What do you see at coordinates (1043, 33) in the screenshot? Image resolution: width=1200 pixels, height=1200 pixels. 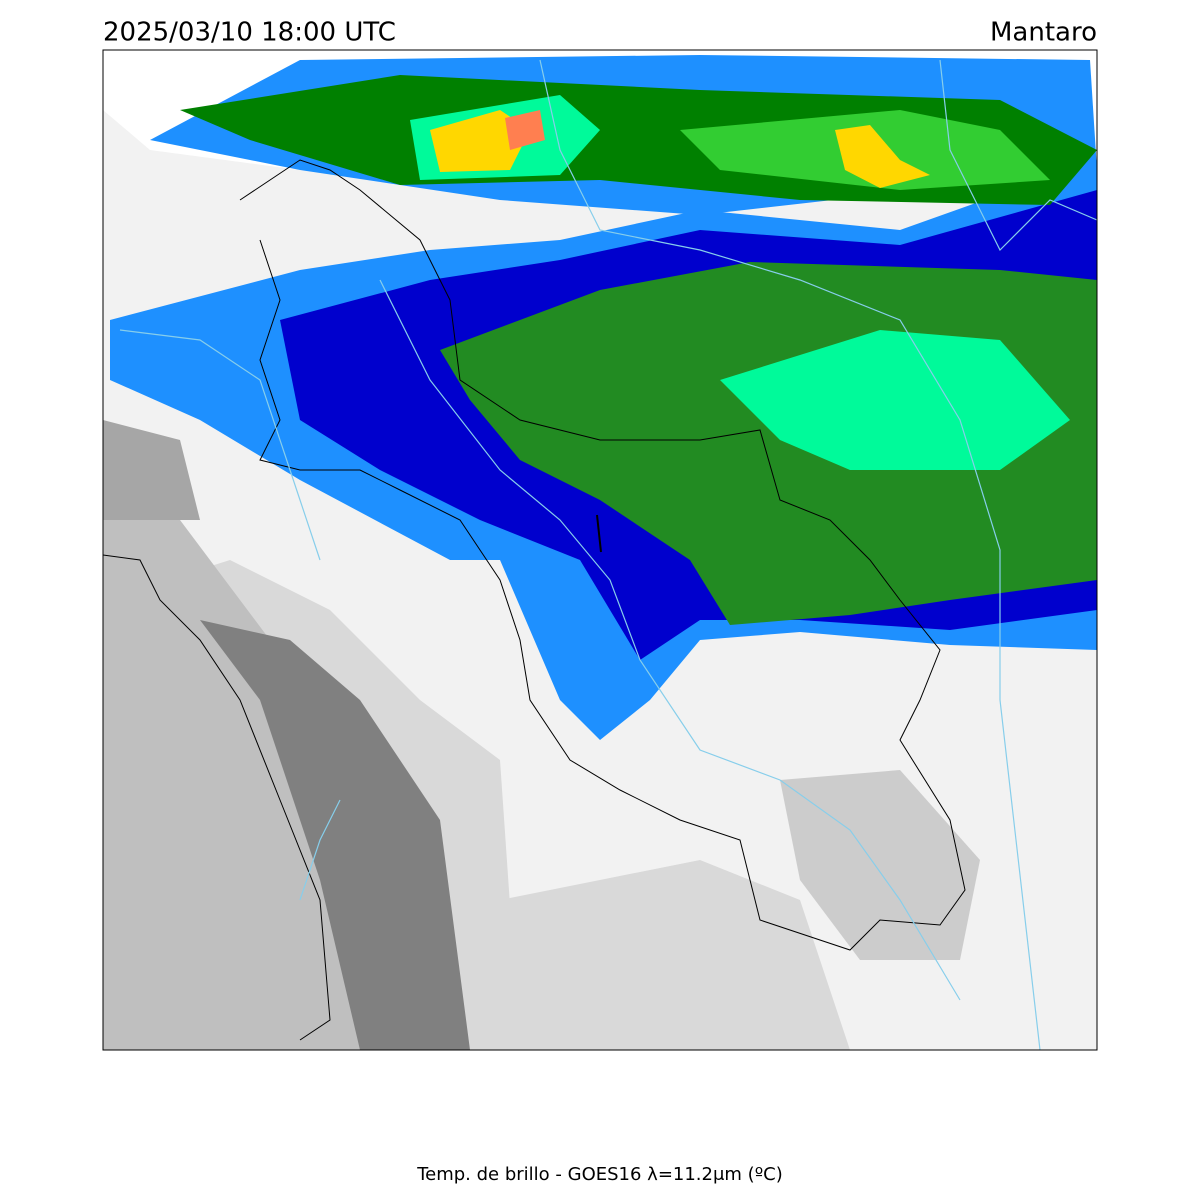 I see `region: Mantaro` at bounding box center [1043, 33].